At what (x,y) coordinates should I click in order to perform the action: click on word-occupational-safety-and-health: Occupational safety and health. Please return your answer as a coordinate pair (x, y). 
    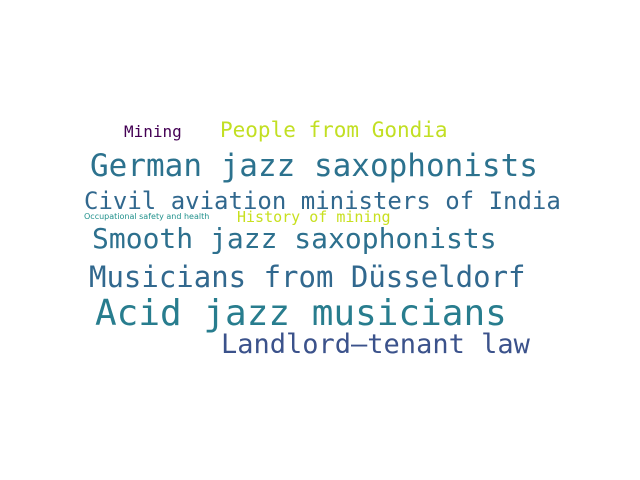
    Looking at the image, I should click on (147, 216).